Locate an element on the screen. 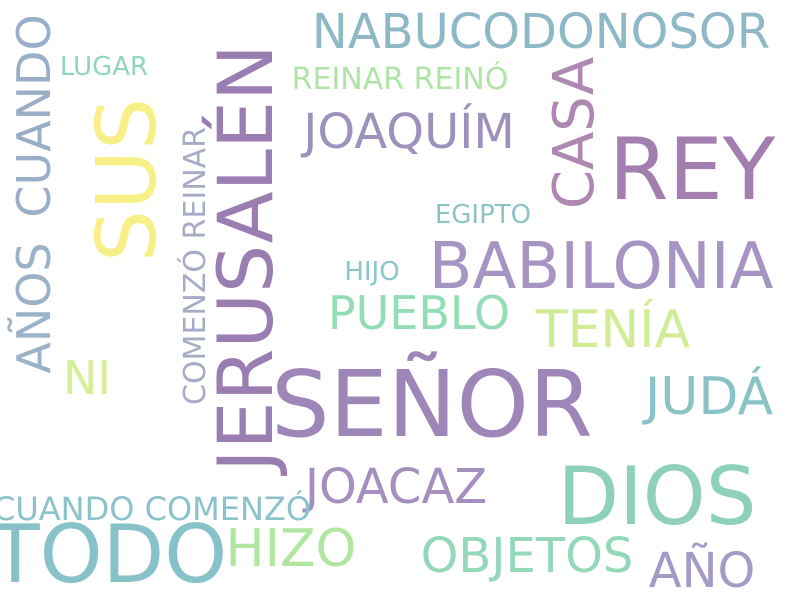  word-ano: AÑO is located at coordinates (702, 571).